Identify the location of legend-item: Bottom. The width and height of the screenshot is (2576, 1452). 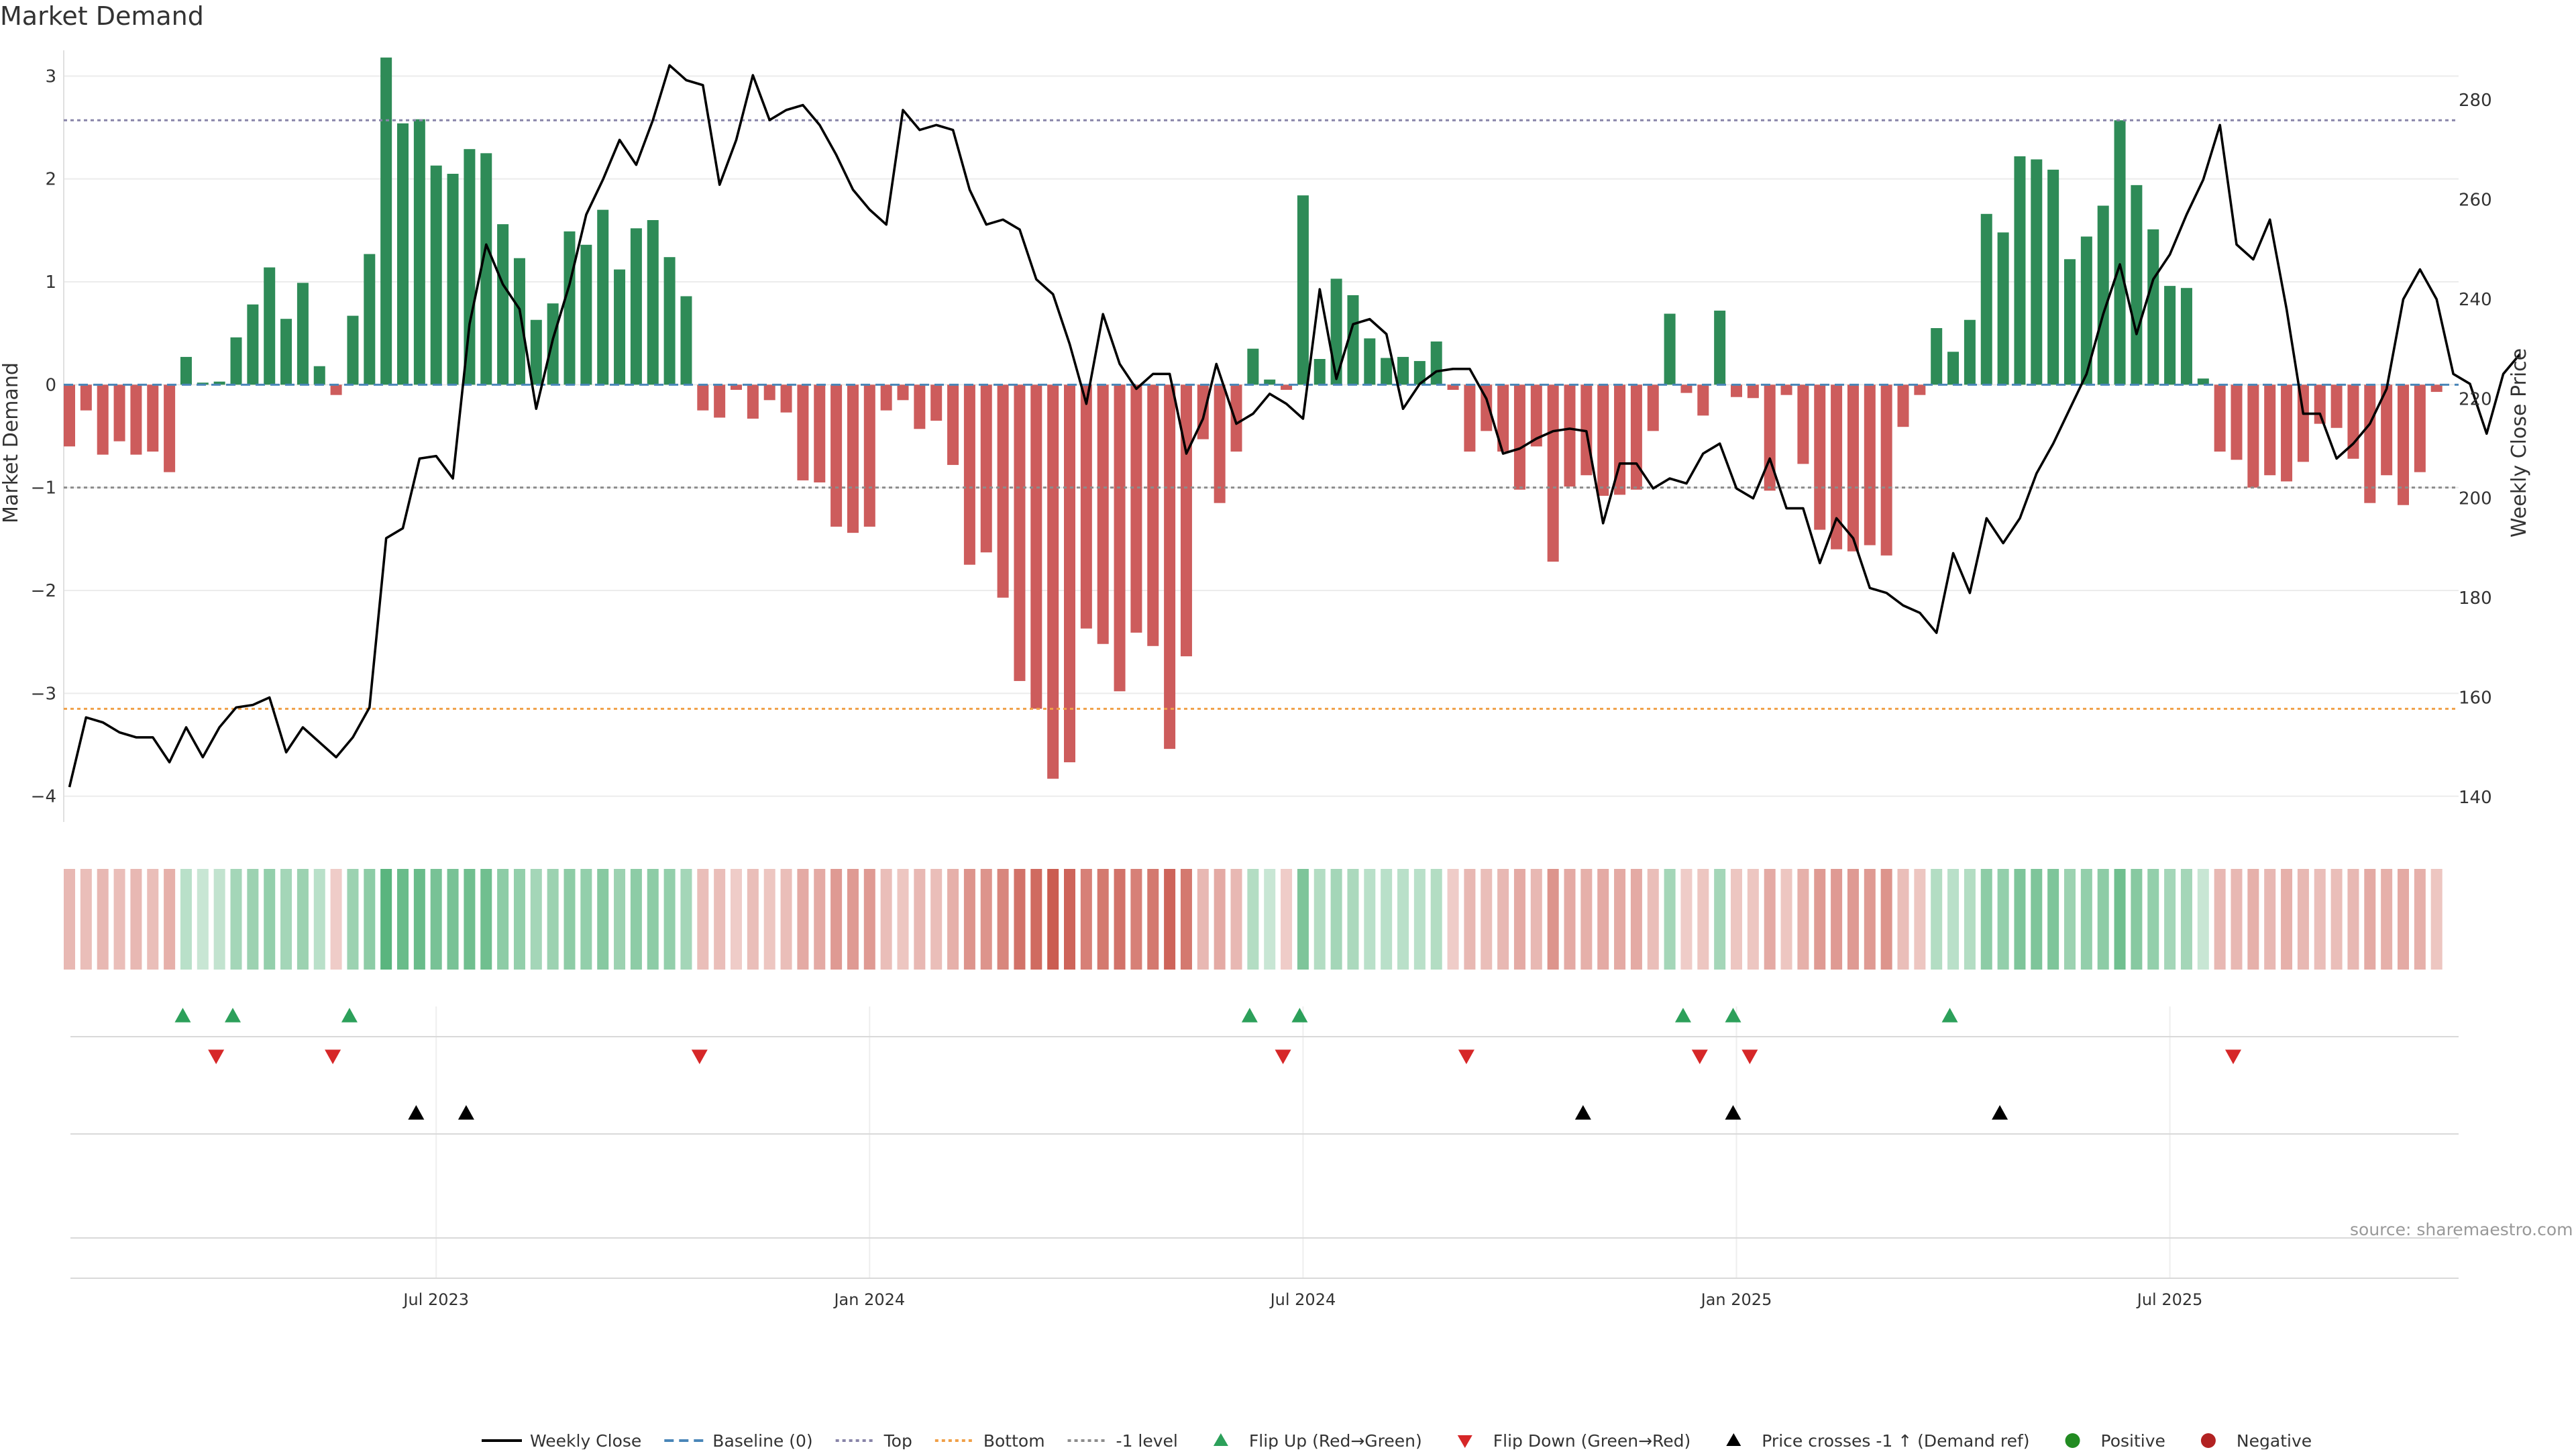
(989, 1441).